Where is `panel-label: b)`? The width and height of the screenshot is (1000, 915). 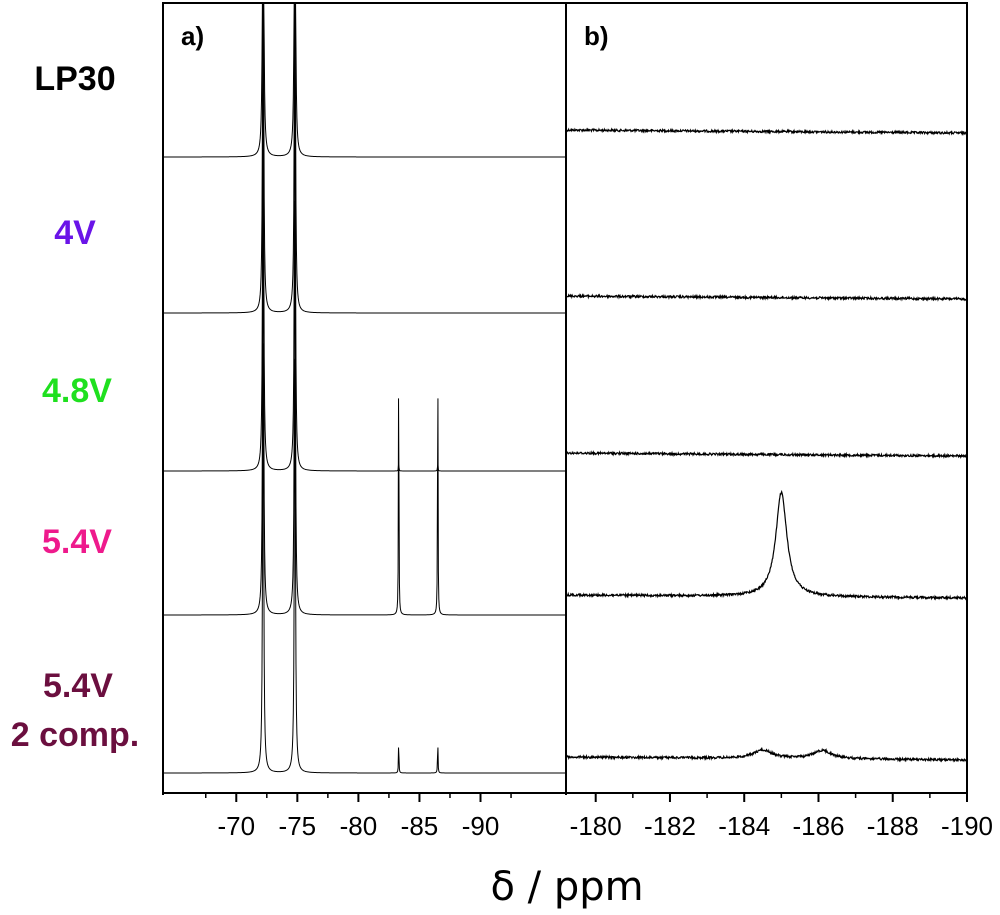 panel-label: b) is located at coordinates (596, 36).